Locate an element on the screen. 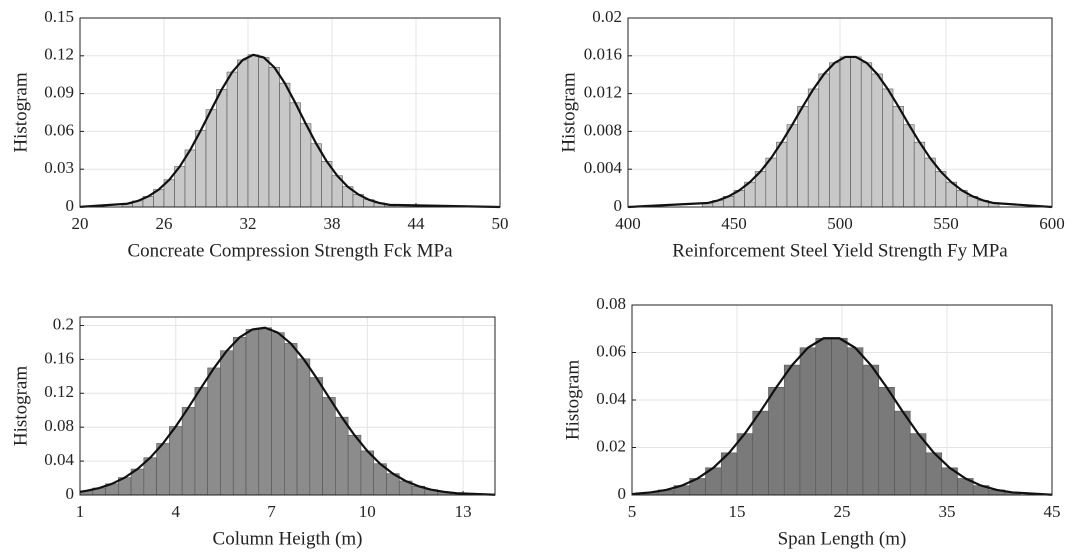 The image size is (1073, 559). y-tick-label: 0.016 is located at coordinates (603, 54).